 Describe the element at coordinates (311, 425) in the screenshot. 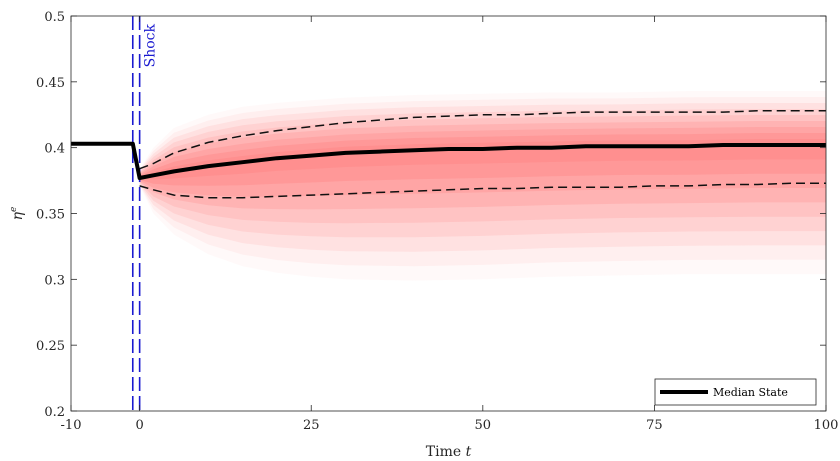

I see `x-tick-label: 25` at that location.